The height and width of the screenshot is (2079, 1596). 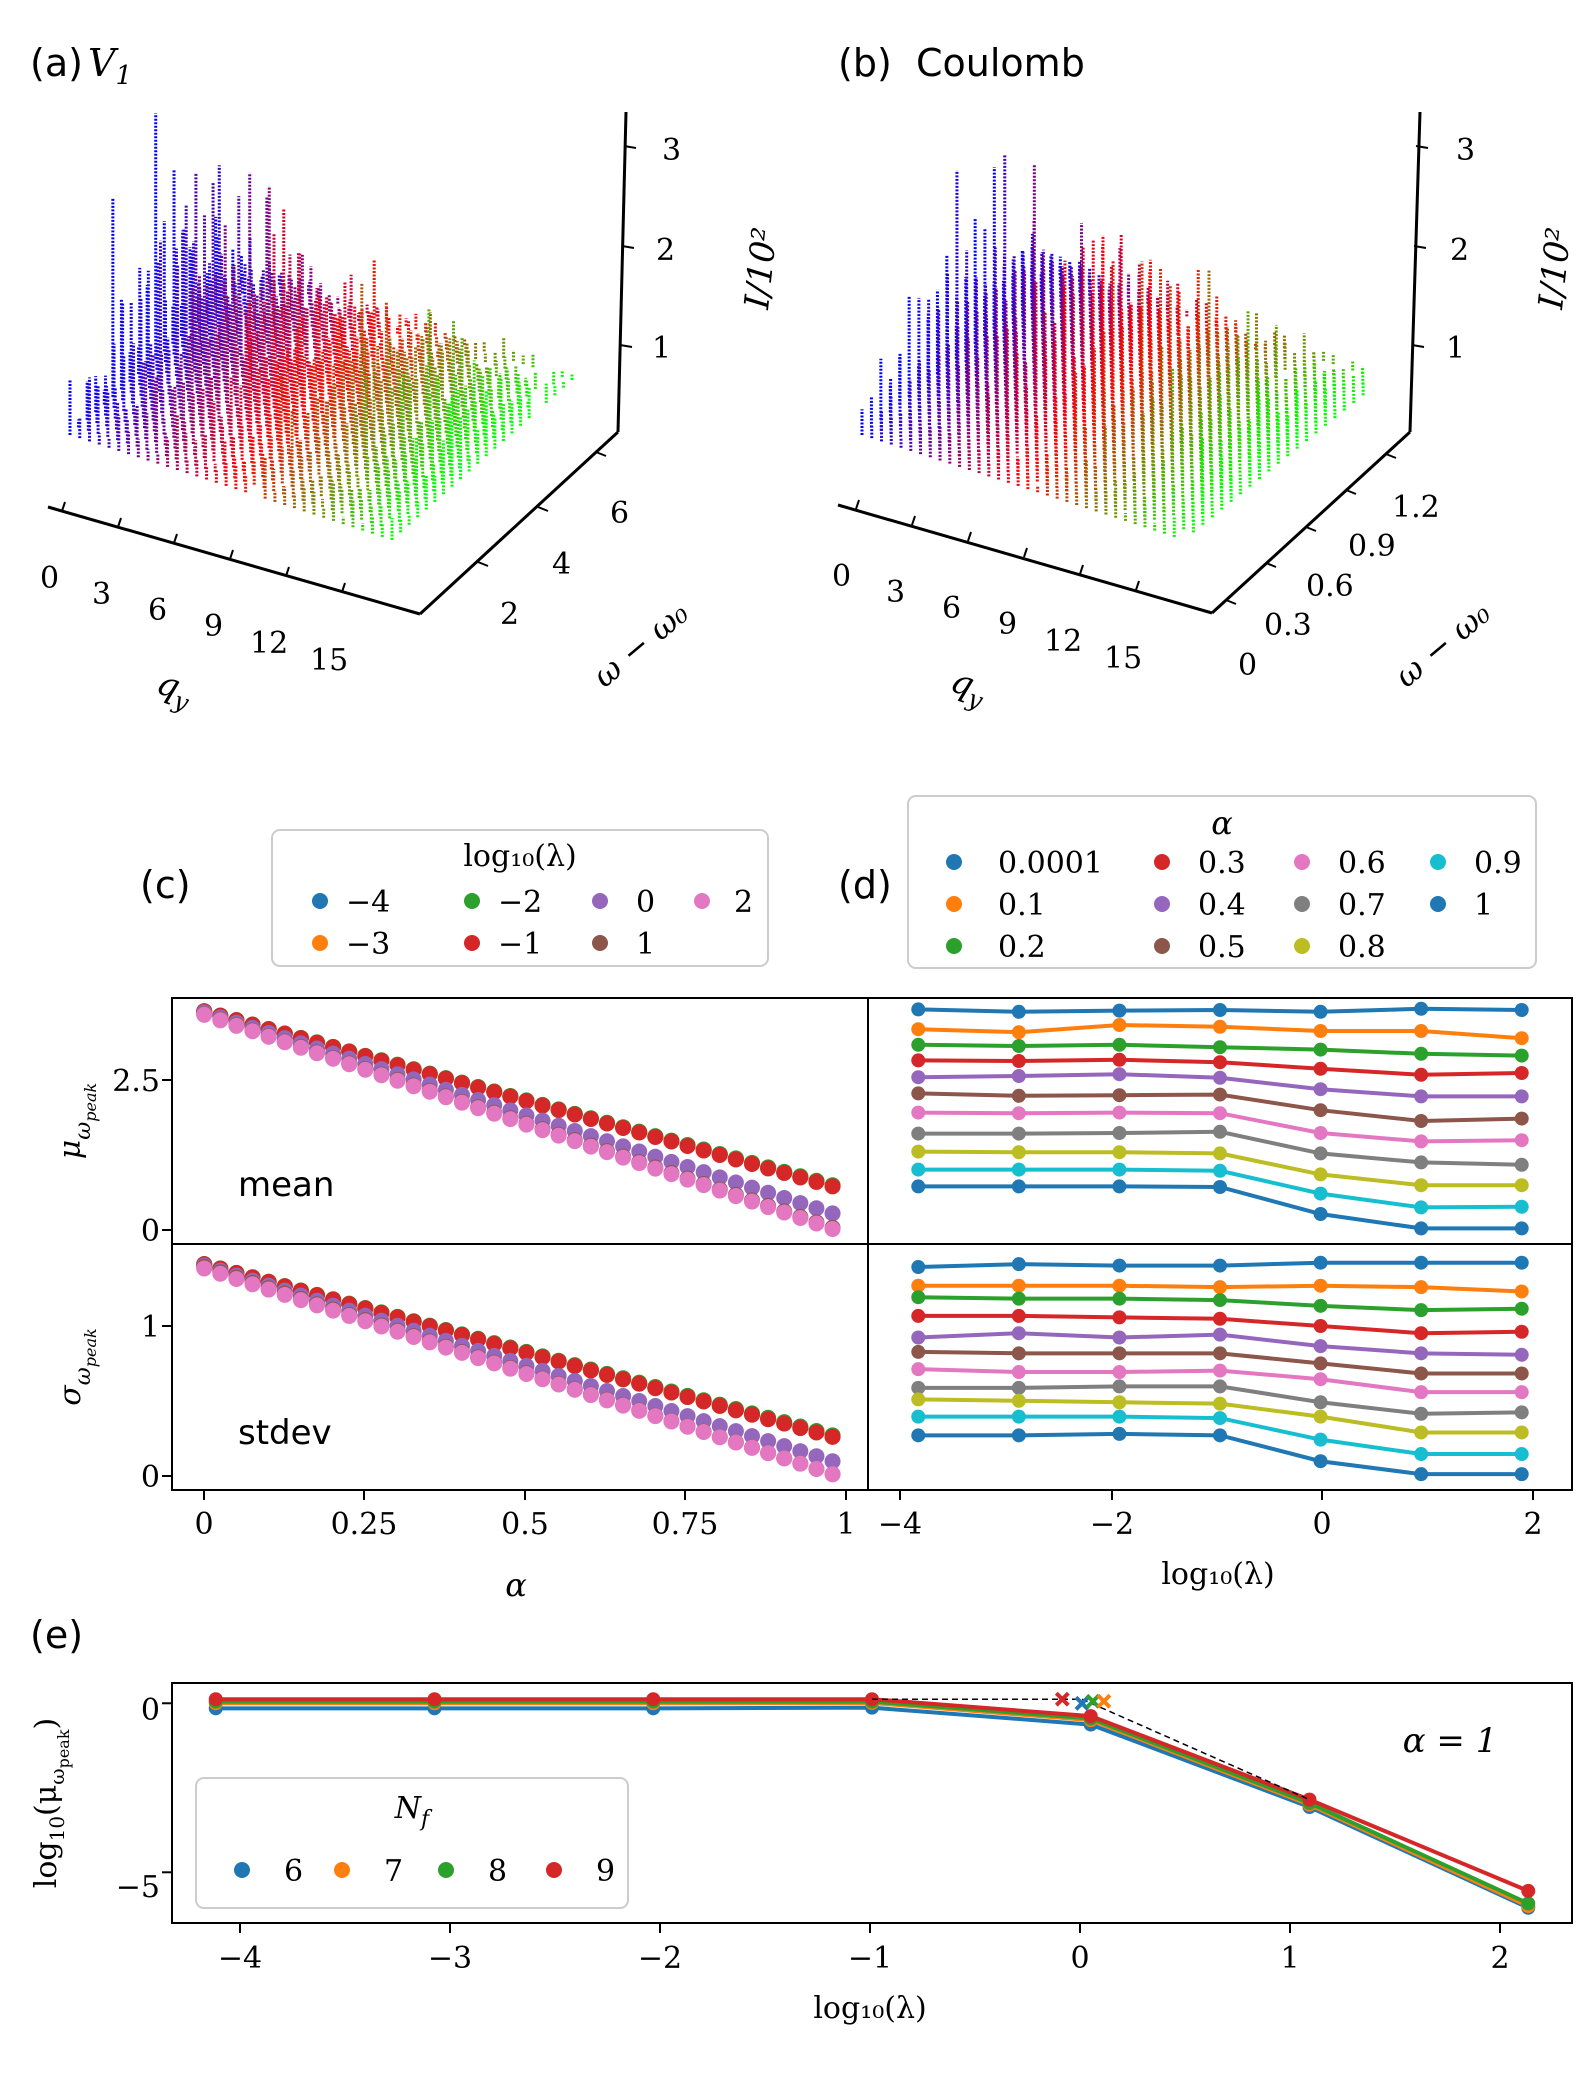 What do you see at coordinates (136, 1081) in the screenshot?
I see `c-mean-ytick-1: 2.5` at bounding box center [136, 1081].